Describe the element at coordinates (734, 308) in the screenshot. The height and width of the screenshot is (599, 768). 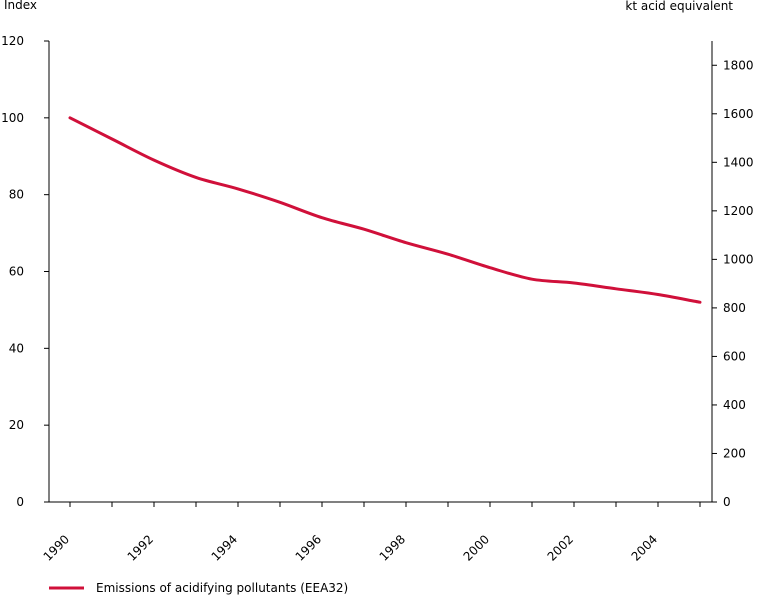
I see `right-tick-label: 800` at that location.